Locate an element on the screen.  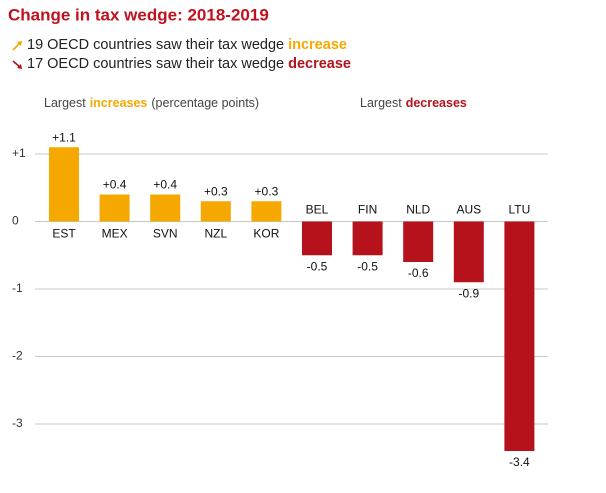
y-tick-label: +1 is located at coordinates (19, 153).